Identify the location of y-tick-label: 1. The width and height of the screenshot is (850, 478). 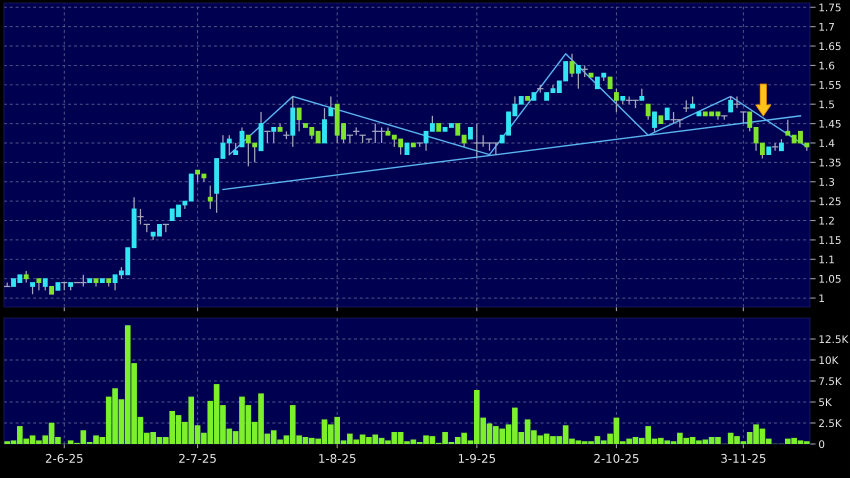
(821, 298).